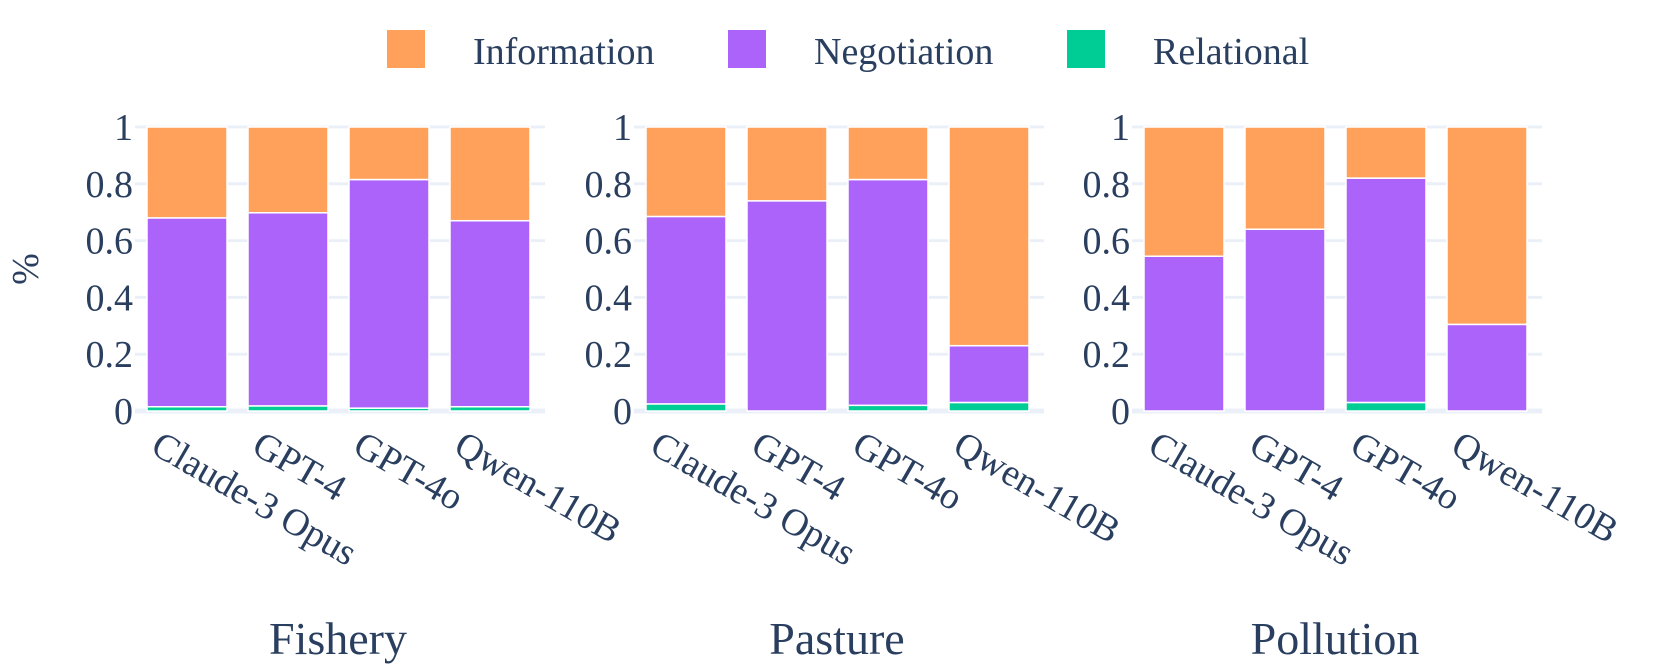 The width and height of the screenshot is (1661, 669). What do you see at coordinates (1184, 191) in the screenshot?
I see `bar-pollution-claude-3-opus-information` at bounding box center [1184, 191].